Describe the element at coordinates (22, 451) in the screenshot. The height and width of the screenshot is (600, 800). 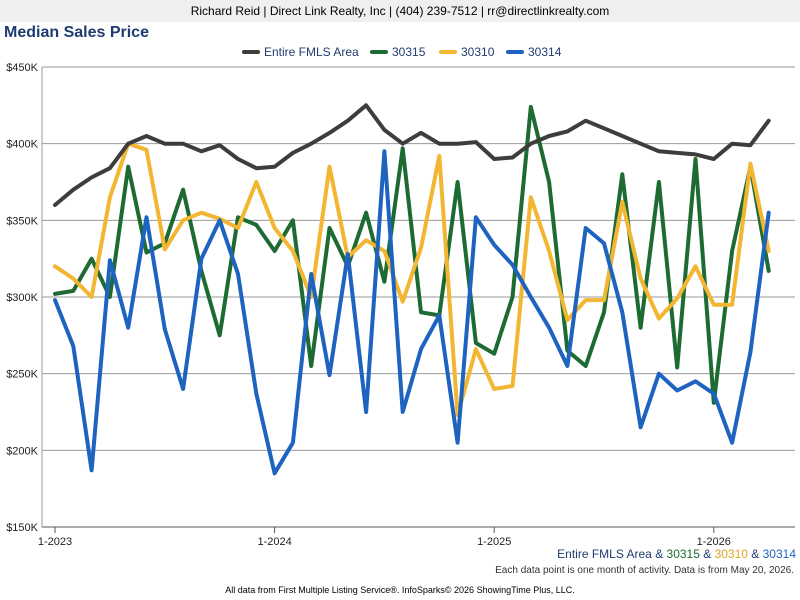
I see `y-tick-label: $200K` at that location.